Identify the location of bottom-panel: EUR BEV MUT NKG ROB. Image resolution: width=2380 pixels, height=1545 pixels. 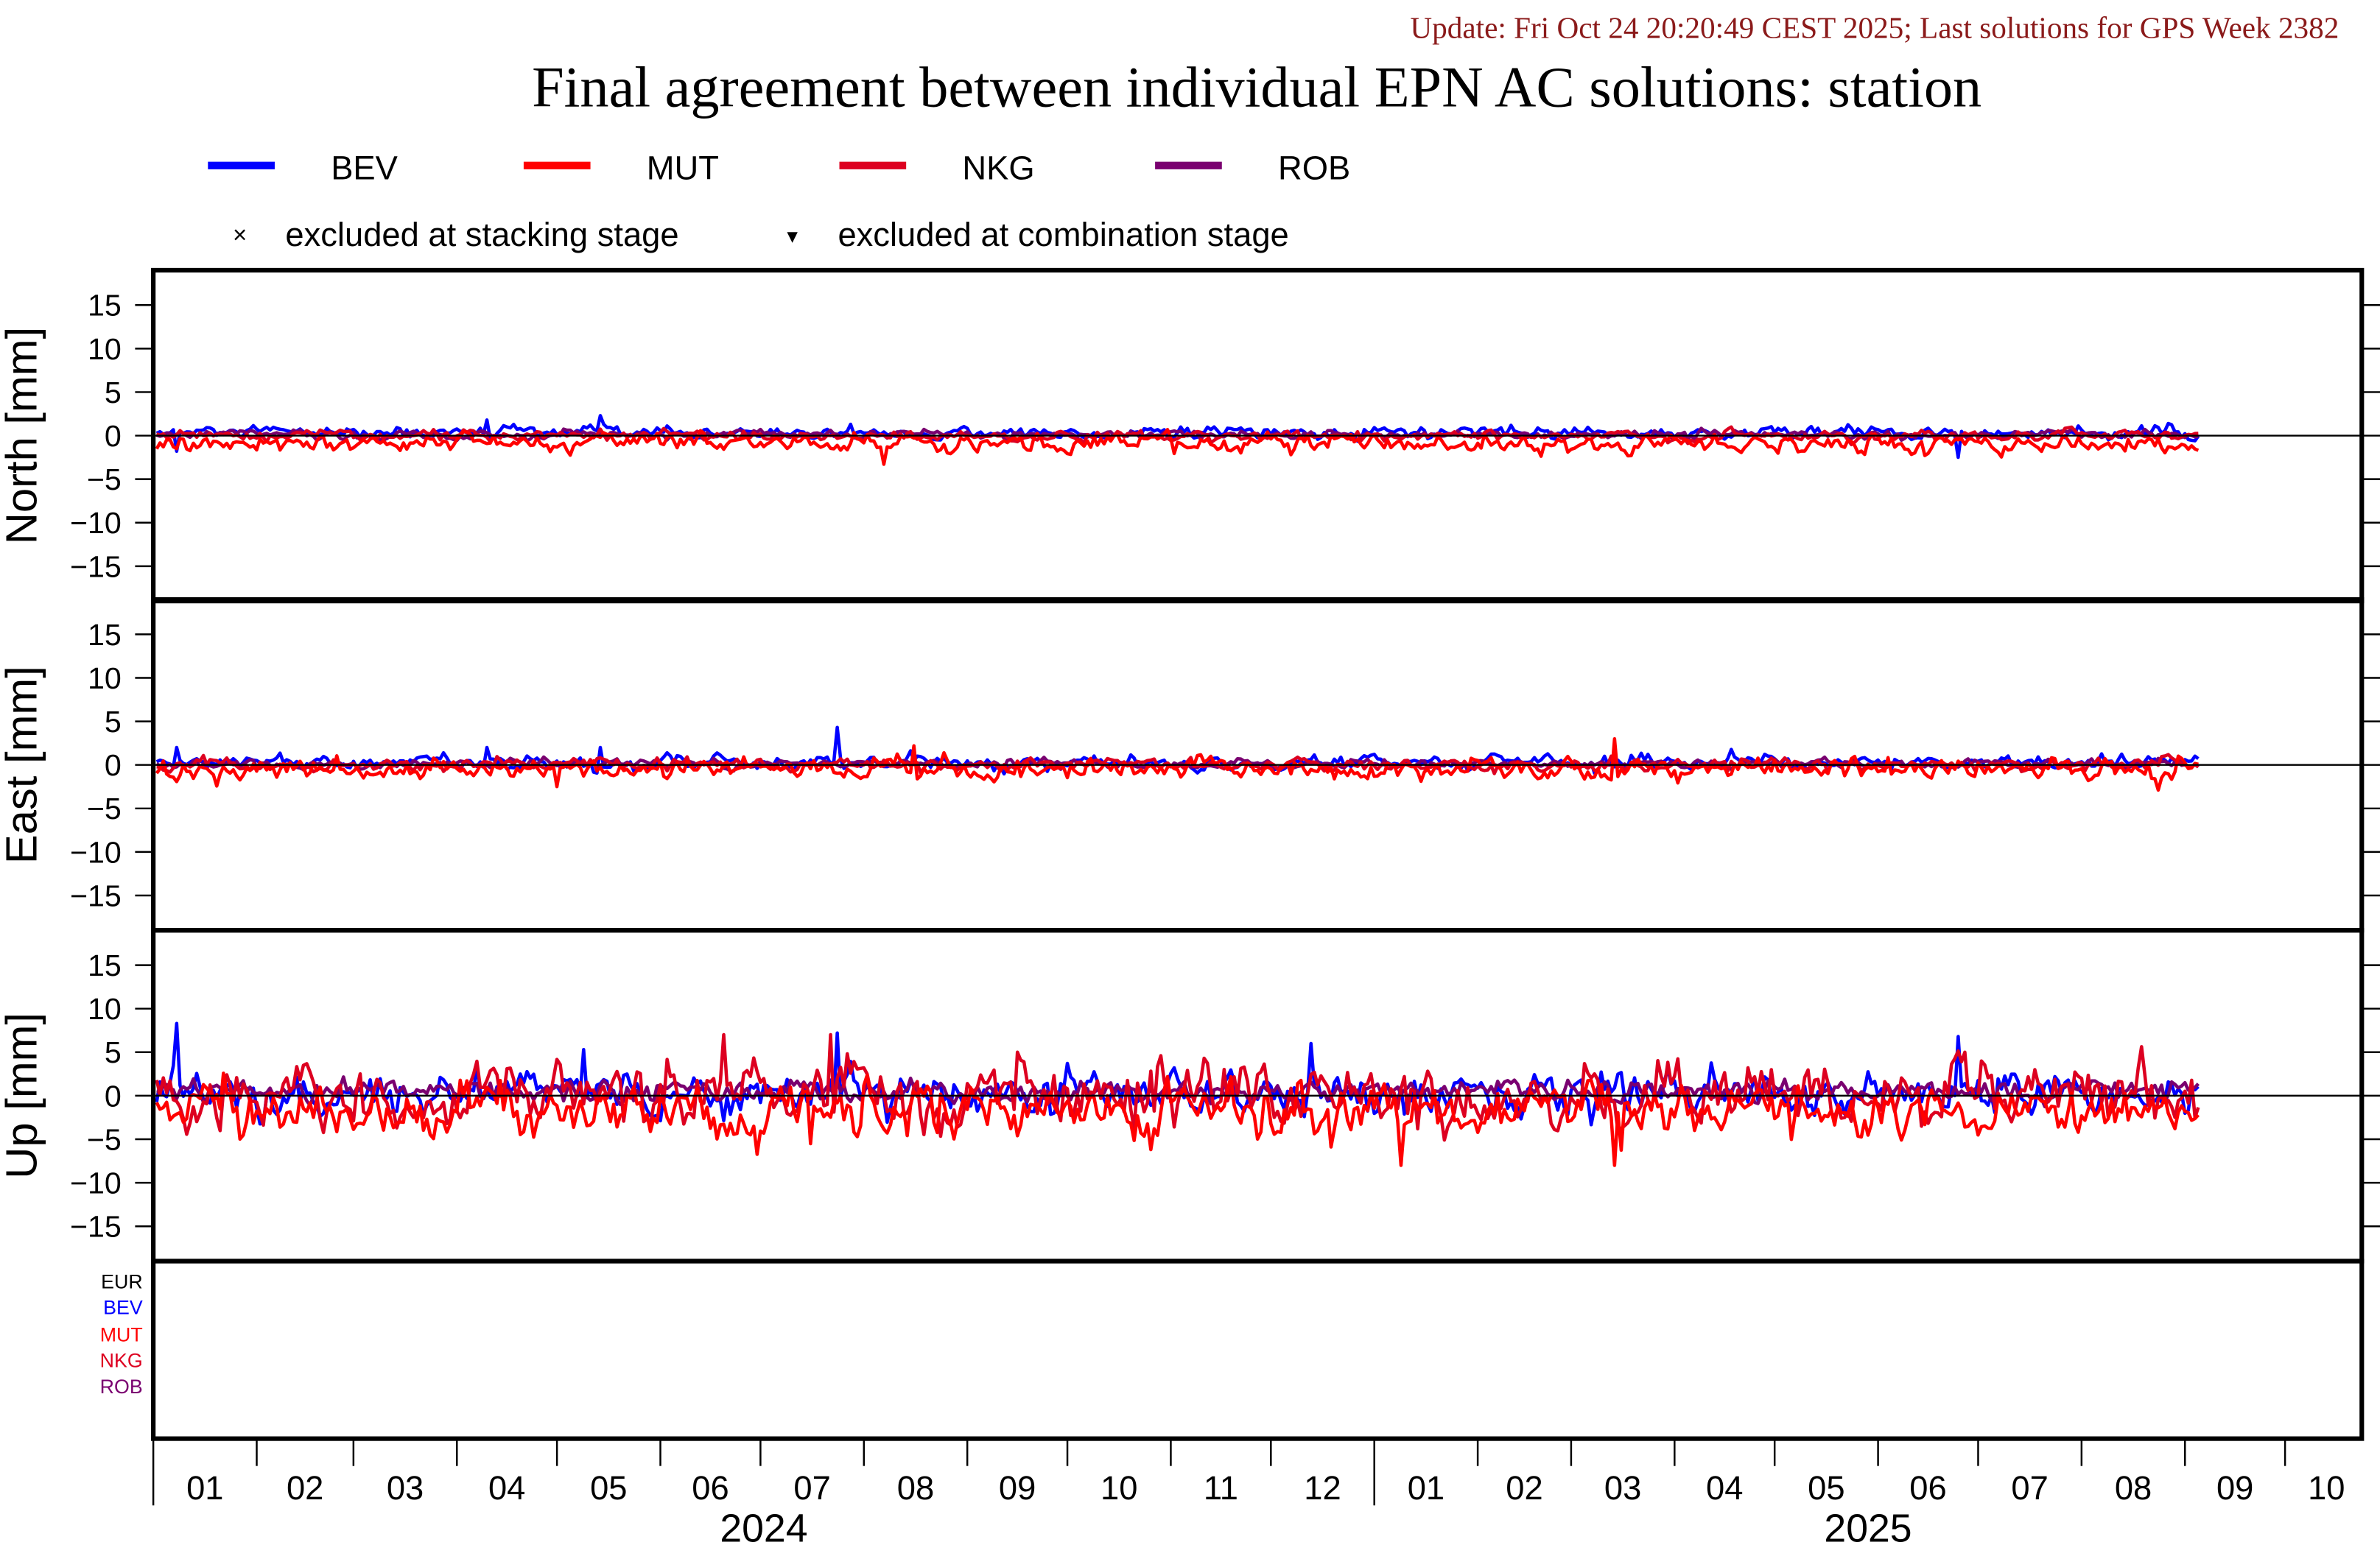
(1232, 1350).